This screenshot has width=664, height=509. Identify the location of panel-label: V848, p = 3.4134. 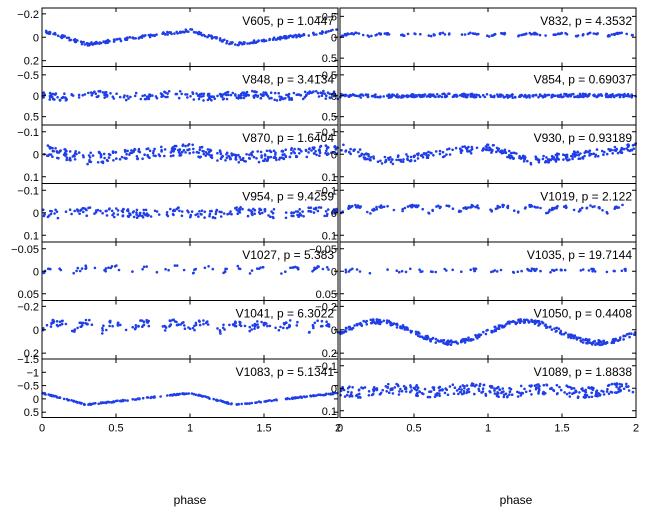
(288, 80).